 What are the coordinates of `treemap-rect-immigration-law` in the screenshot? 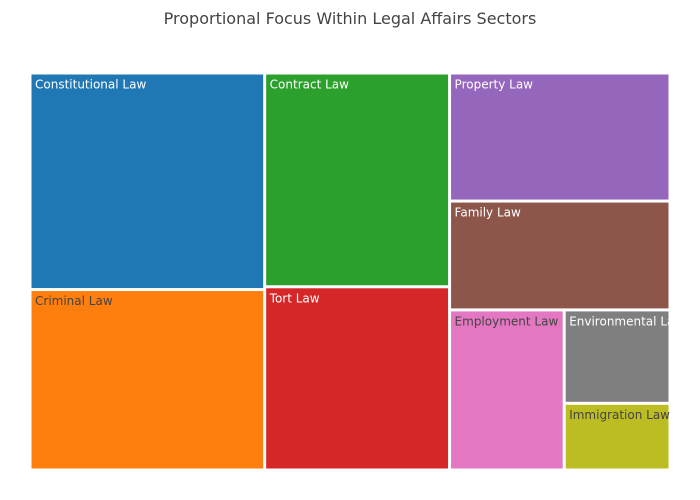 It's located at (617, 436).